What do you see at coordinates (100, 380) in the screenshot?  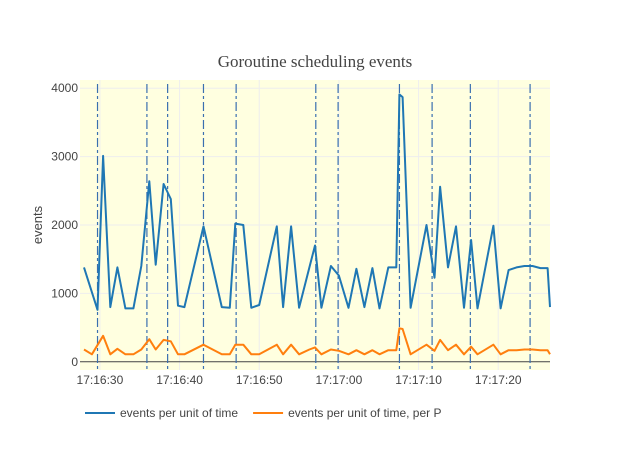 I see `x-tick-label: 17:16:30` at bounding box center [100, 380].